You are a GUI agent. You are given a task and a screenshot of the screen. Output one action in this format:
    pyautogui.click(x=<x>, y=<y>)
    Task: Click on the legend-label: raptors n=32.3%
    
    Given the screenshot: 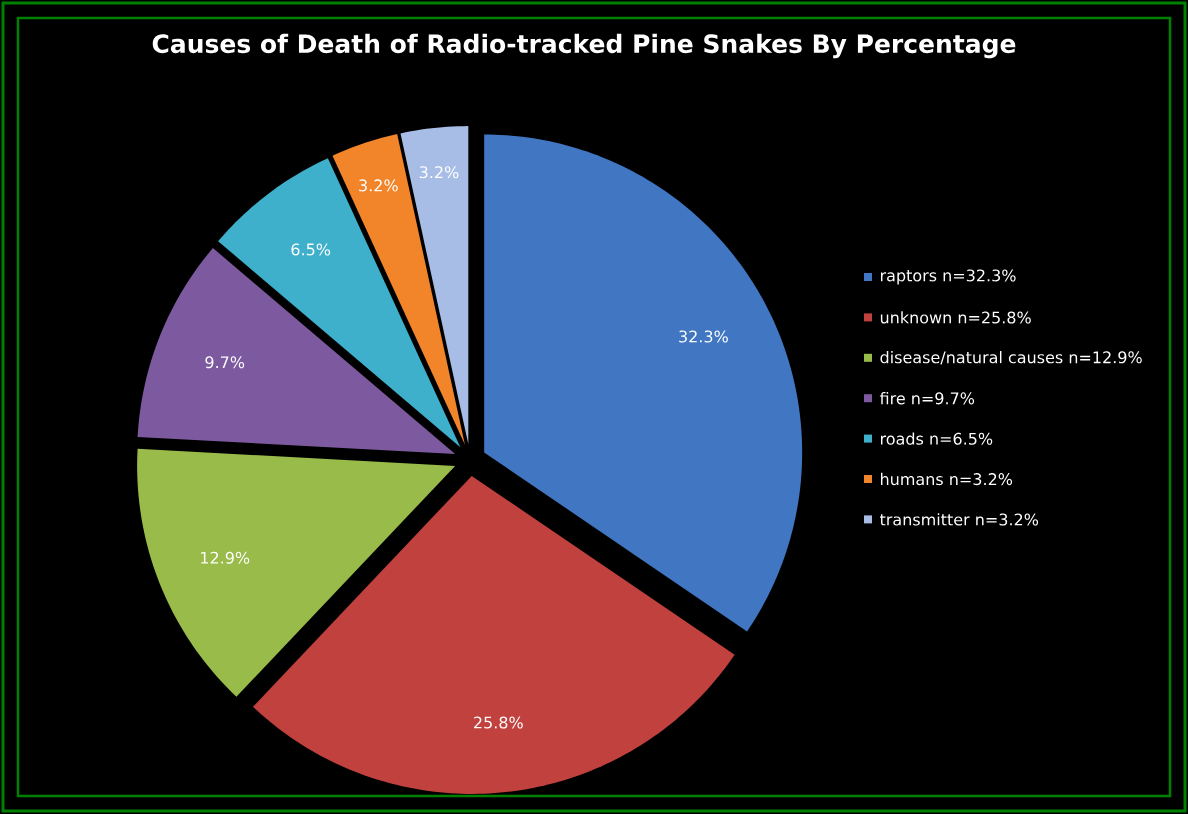 What is the action you would take?
    pyautogui.click(x=948, y=277)
    